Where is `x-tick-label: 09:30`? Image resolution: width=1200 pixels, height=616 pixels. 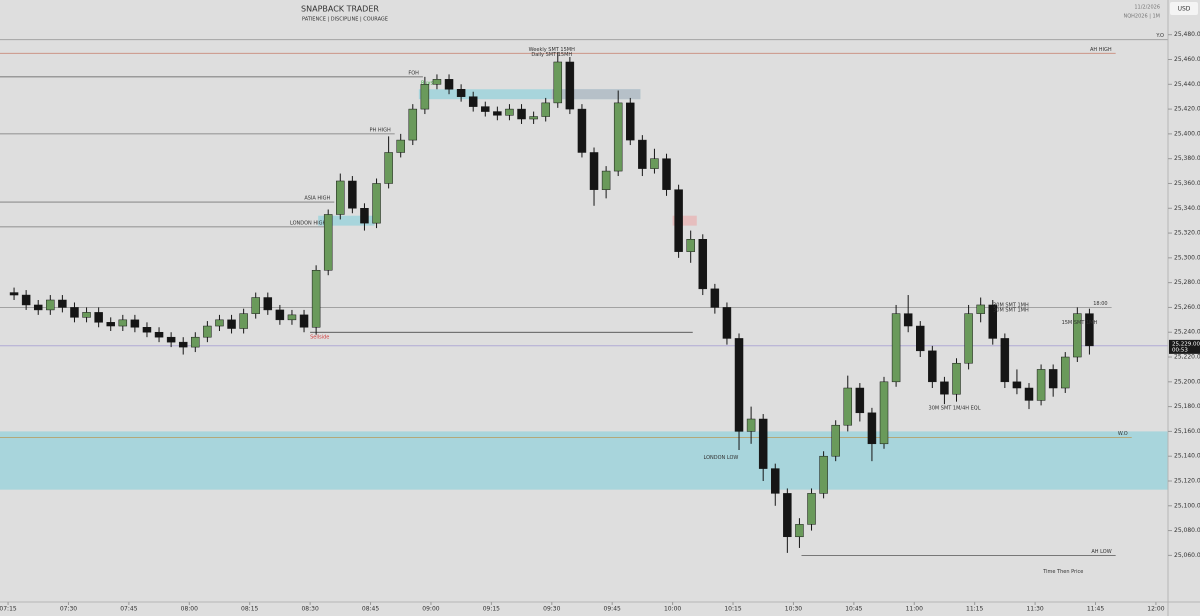 x-tick-label: 09:30 is located at coordinates (551, 609).